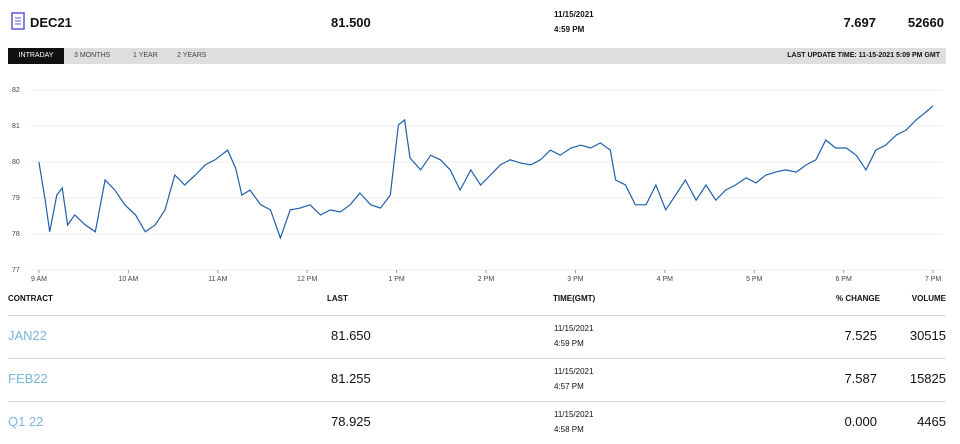 This screenshot has height=444, width=960. Describe the element at coordinates (928, 298) in the screenshot. I see `column-header: VOLUME` at that location.